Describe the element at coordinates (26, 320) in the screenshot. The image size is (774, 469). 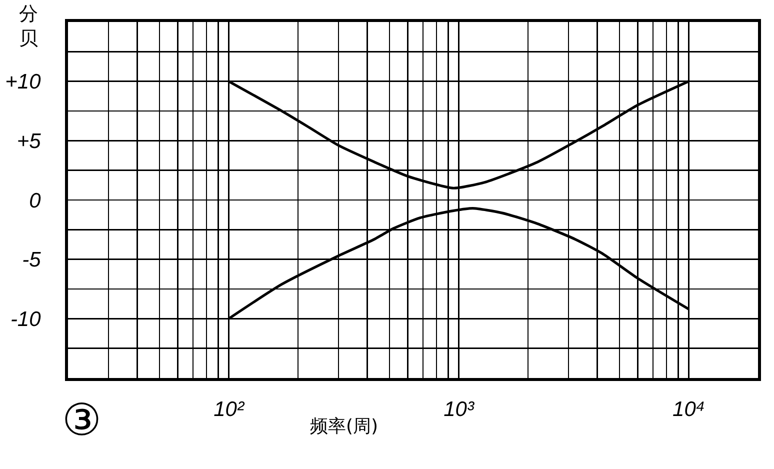
I see `y-tick-label: -10` at that location.